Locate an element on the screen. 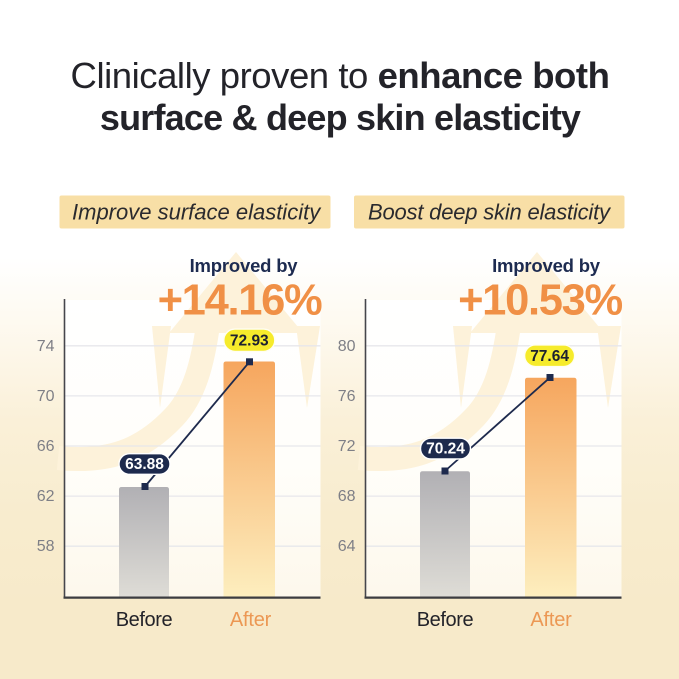 The width and height of the screenshot is (679, 679). svg-text: 58 is located at coordinates (46, 546).